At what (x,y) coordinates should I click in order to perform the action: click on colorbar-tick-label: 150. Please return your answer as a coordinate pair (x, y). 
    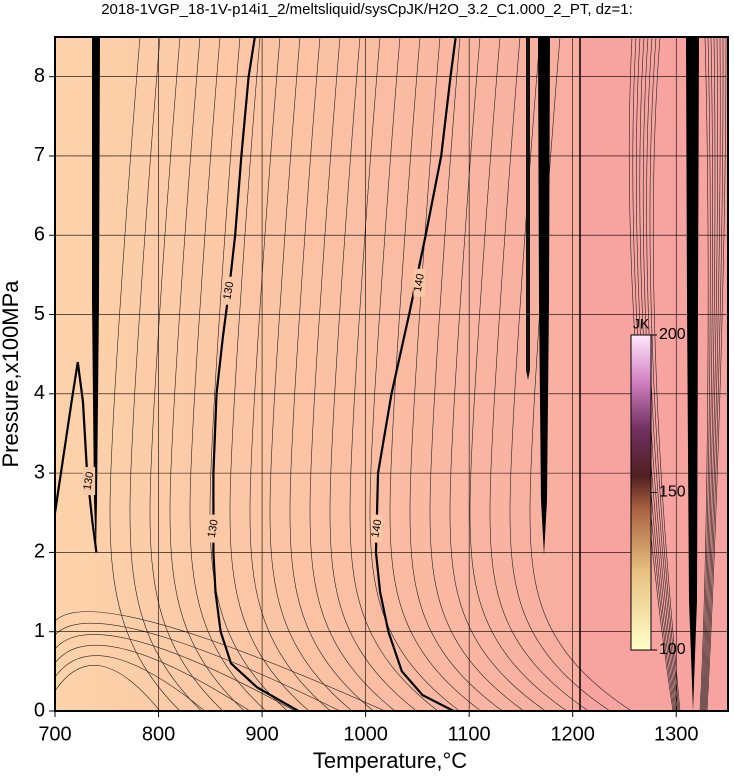
    Looking at the image, I should click on (672, 492).